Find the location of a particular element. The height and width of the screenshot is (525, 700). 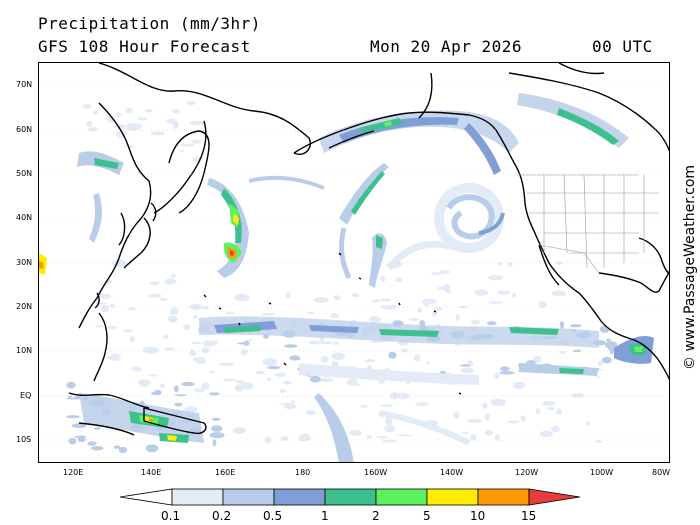

legend-label-6: 10 is located at coordinates (478, 516).